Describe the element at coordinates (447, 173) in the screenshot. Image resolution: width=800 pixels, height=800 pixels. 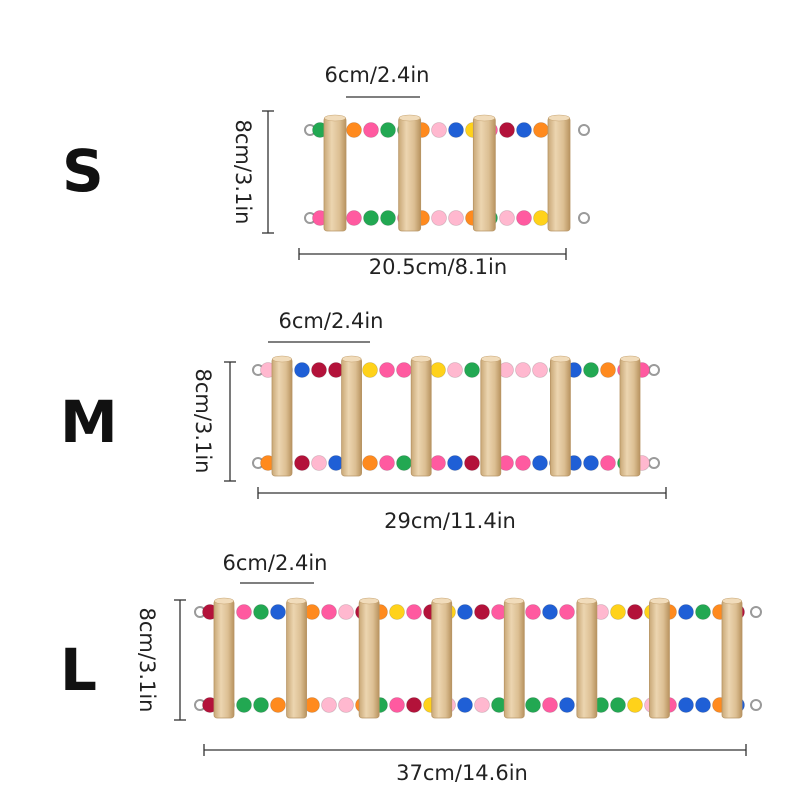
I see `ladder-product-s` at that location.